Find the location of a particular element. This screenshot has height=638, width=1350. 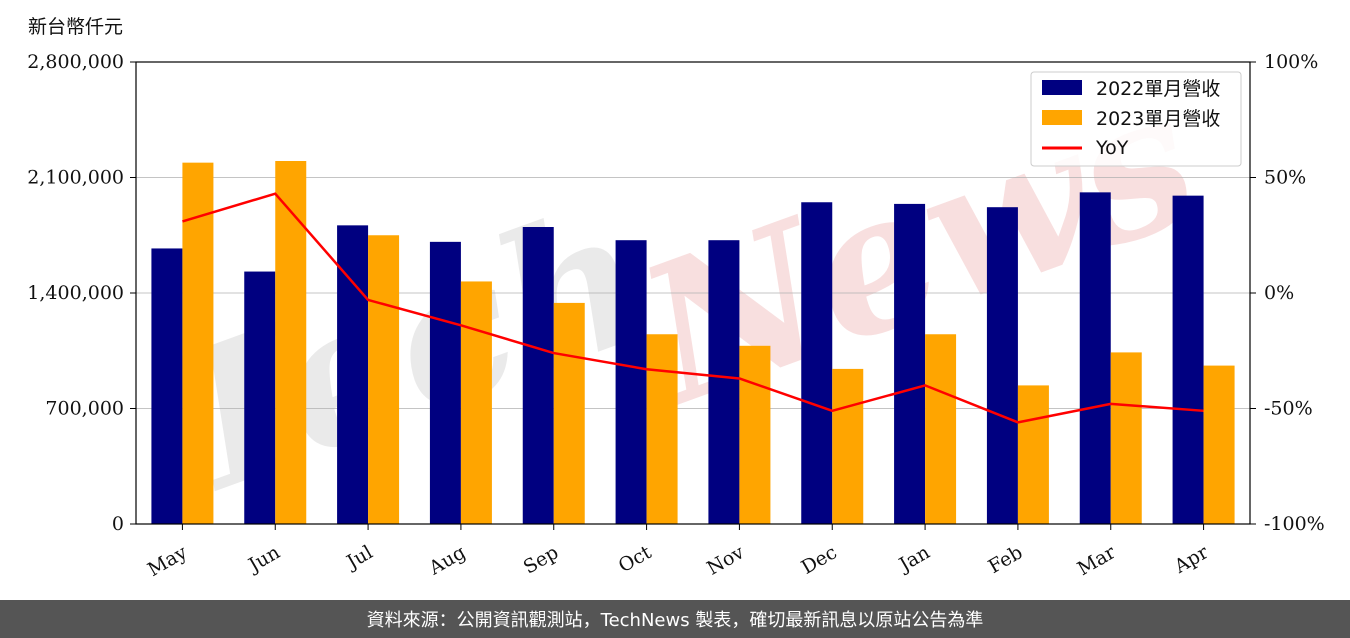

x-tick-label: Mar is located at coordinates (1097, 560).